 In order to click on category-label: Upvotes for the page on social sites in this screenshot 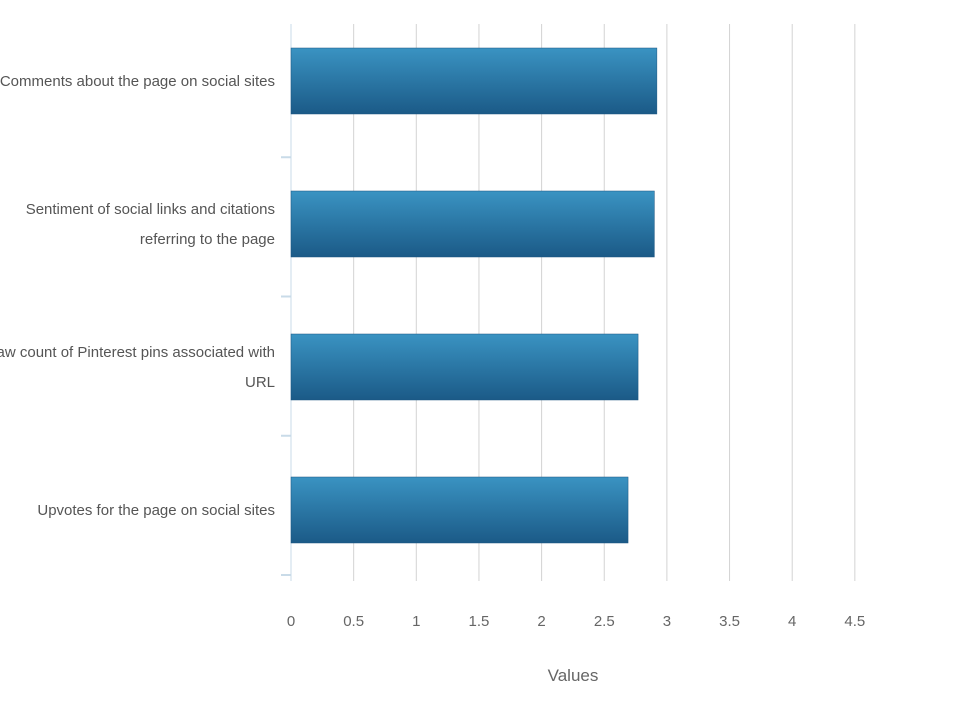, I will do `click(156, 510)`.